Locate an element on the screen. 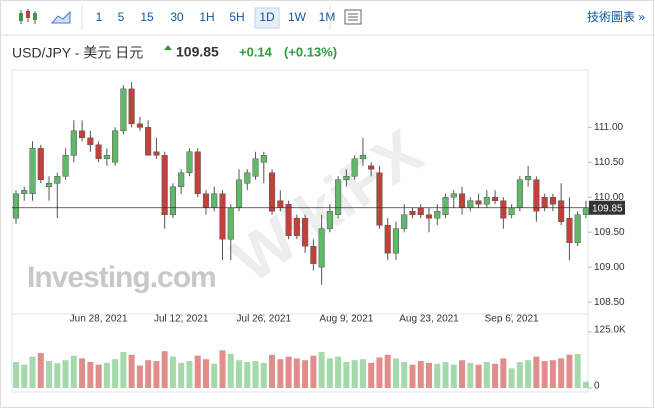  x-tick-label: Sep 6, 2021 is located at coordinates (512, 319).